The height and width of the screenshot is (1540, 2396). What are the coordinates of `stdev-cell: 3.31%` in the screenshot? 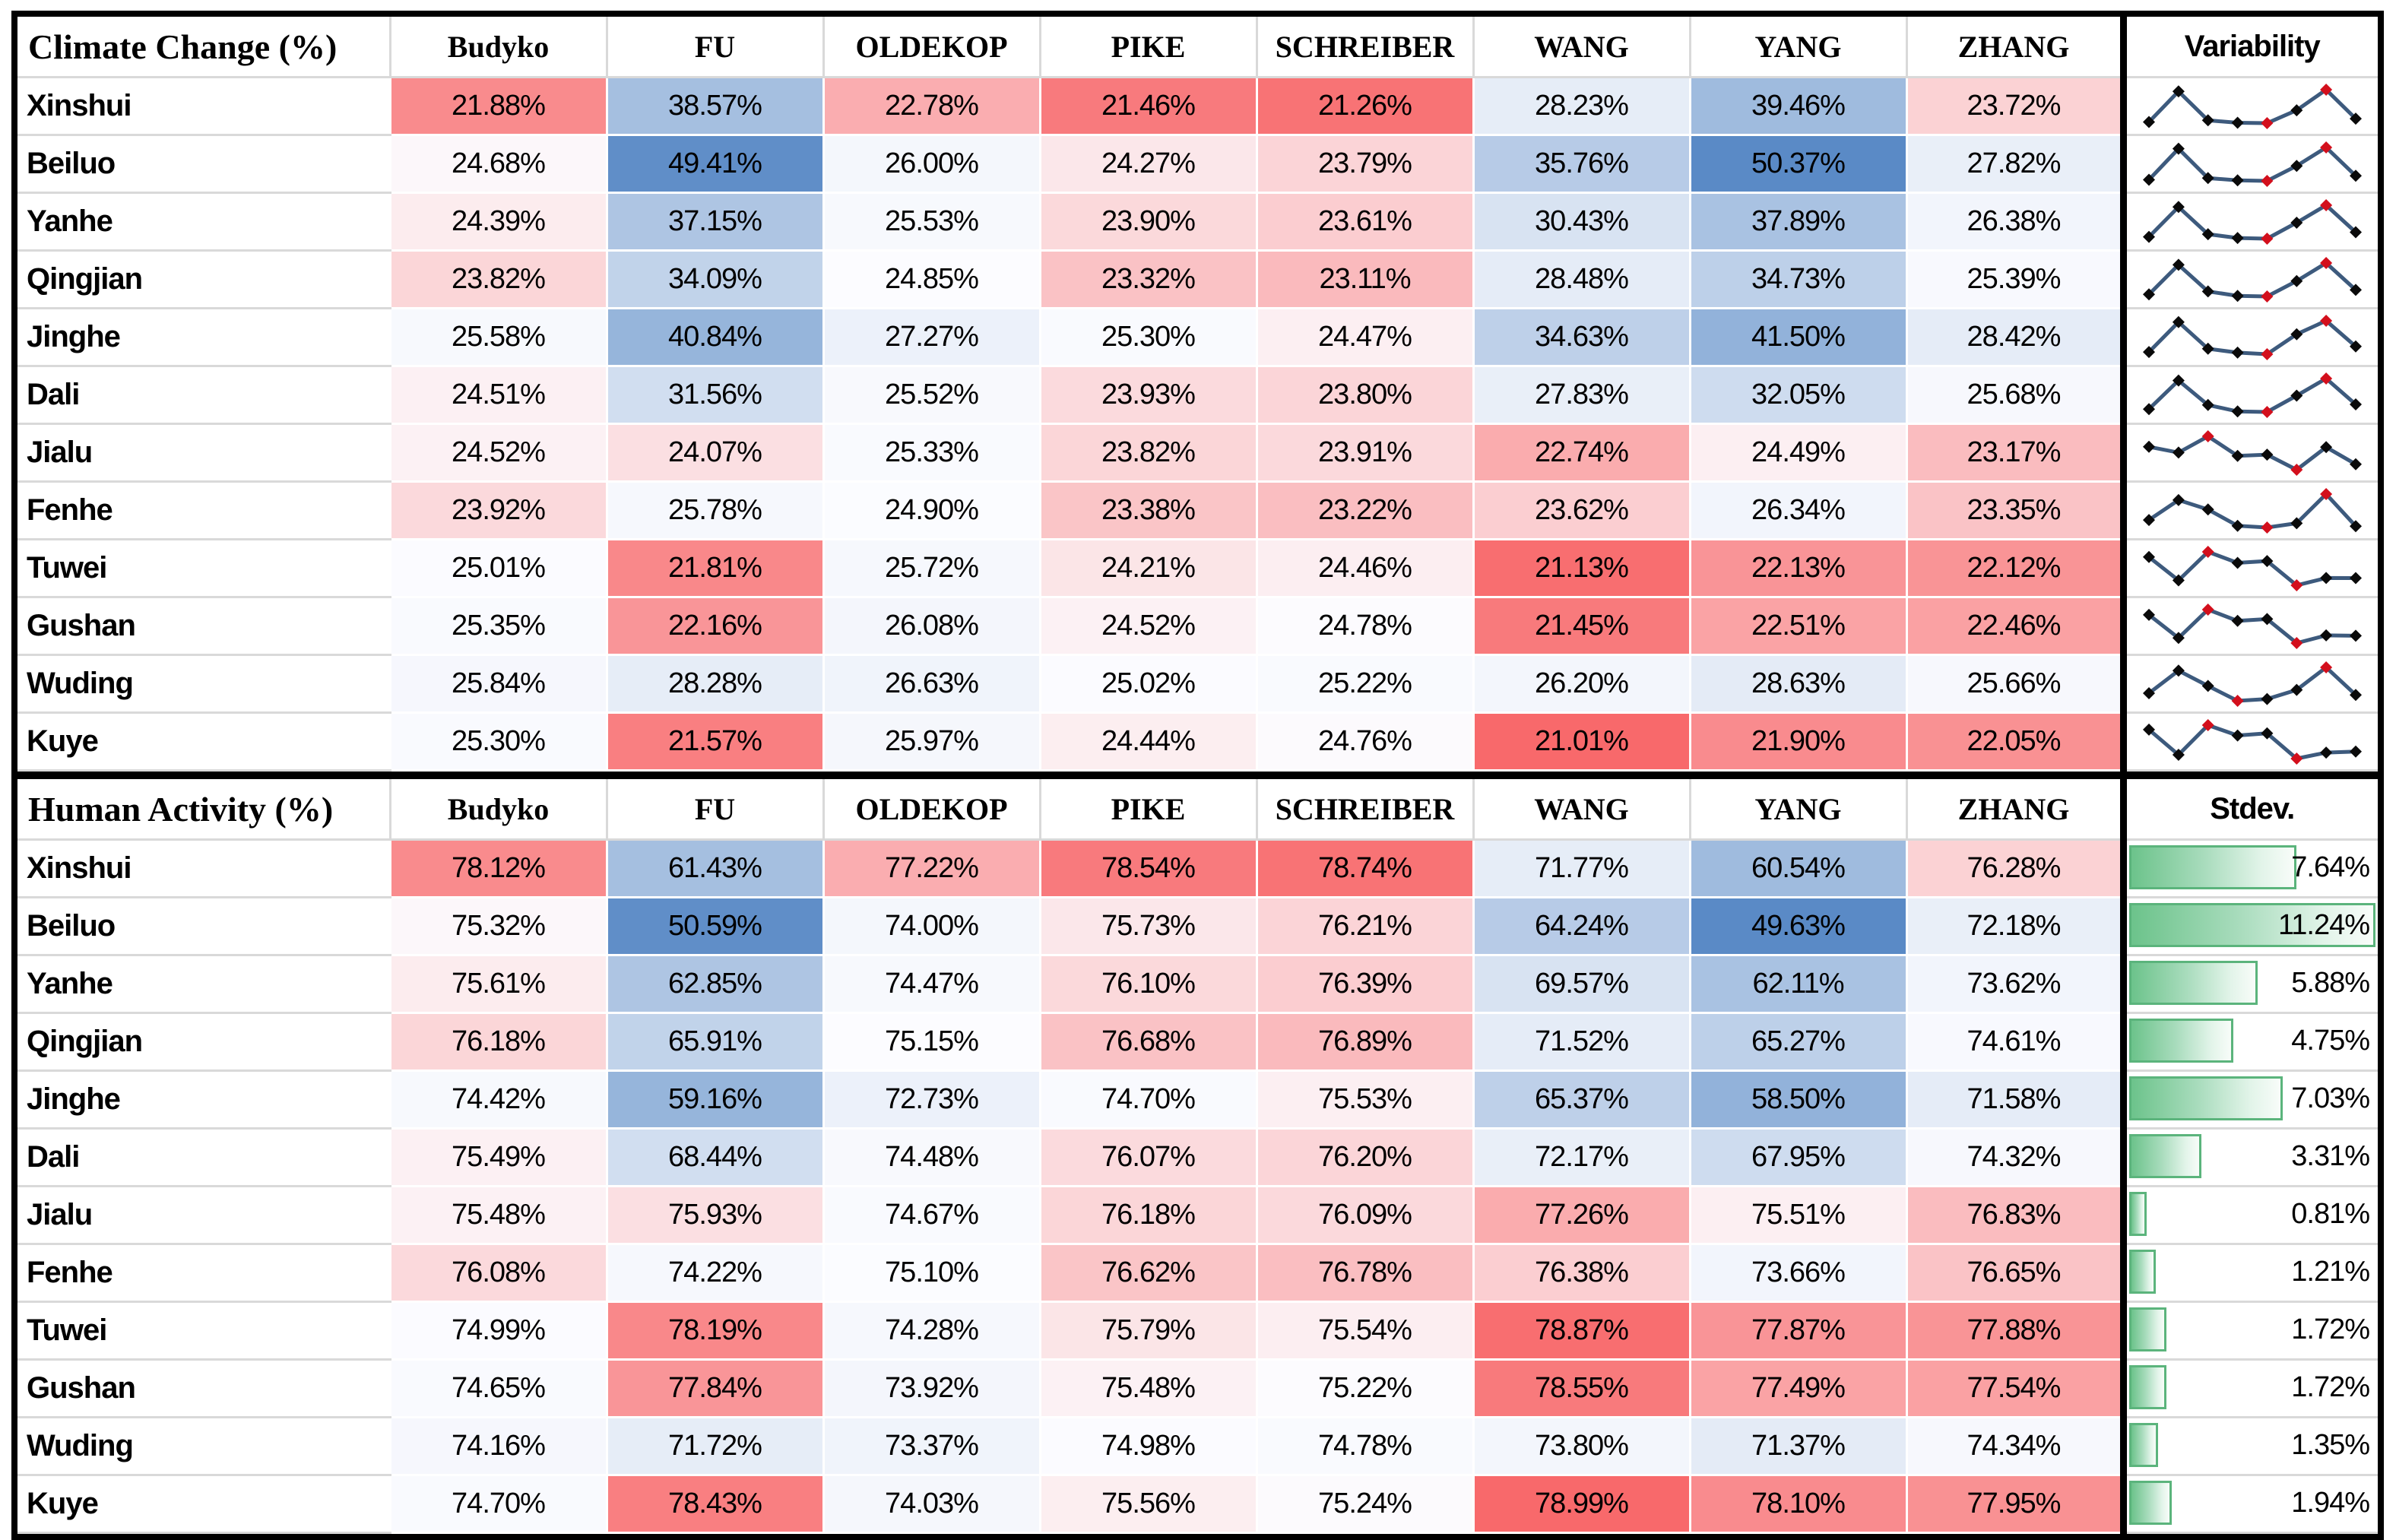 It's located at (2248, 1158).